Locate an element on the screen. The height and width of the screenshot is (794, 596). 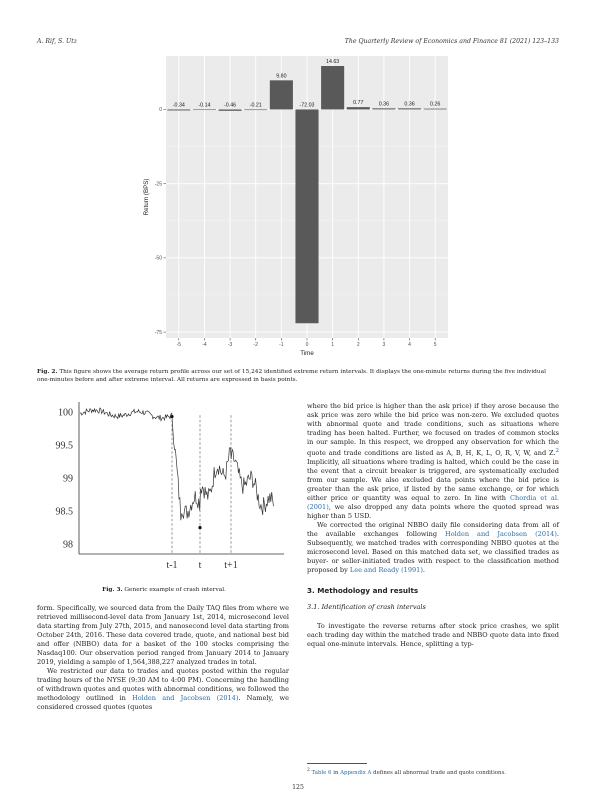
y-tick-label: -50 is located at coordinates (158, 259).